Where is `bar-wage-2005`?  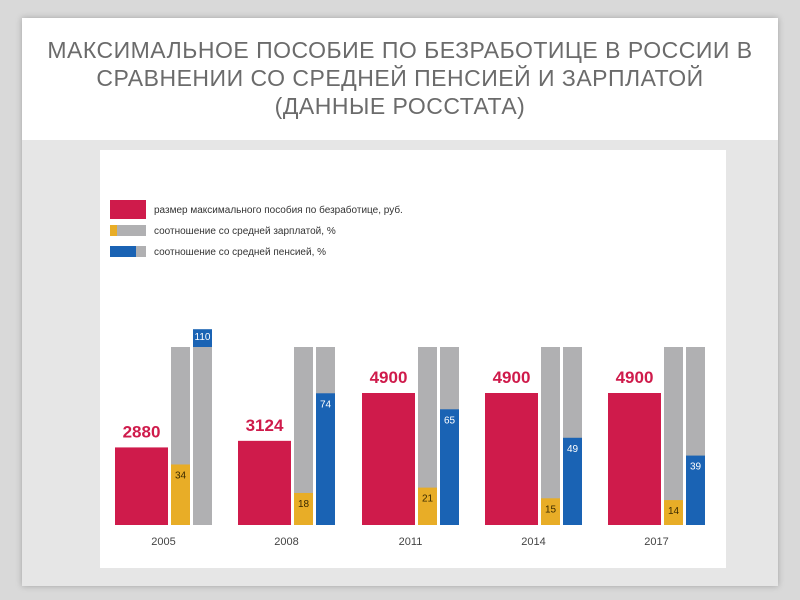 bar-wage-2005 is located at coordinates (180, 494).